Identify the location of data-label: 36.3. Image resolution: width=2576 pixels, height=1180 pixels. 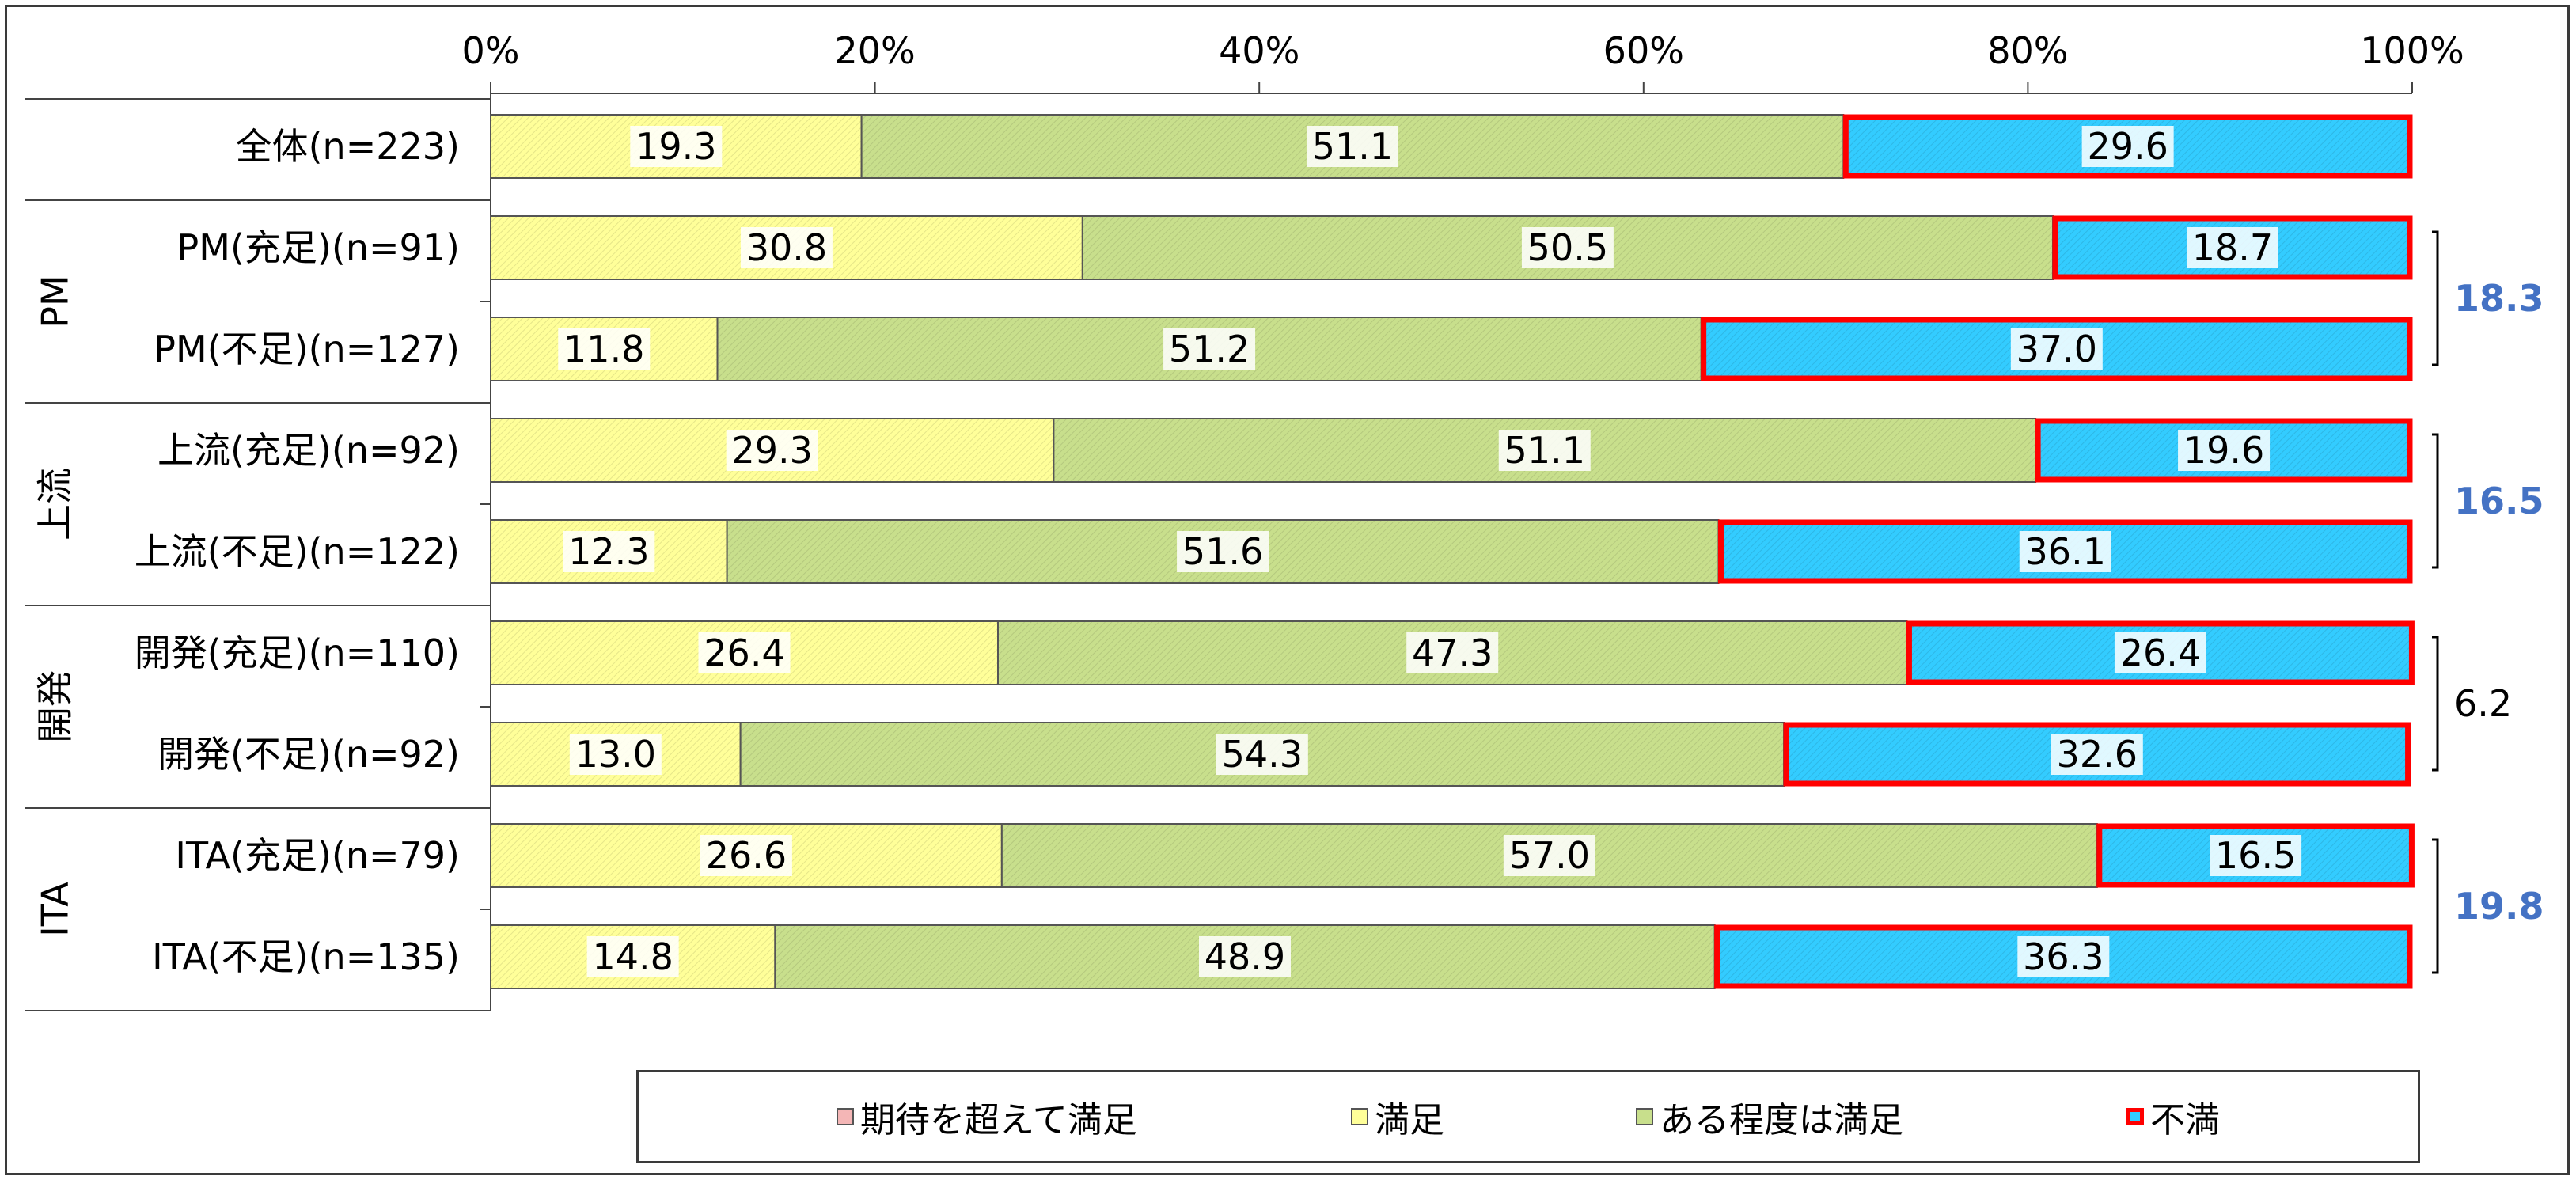
(2063, 956).